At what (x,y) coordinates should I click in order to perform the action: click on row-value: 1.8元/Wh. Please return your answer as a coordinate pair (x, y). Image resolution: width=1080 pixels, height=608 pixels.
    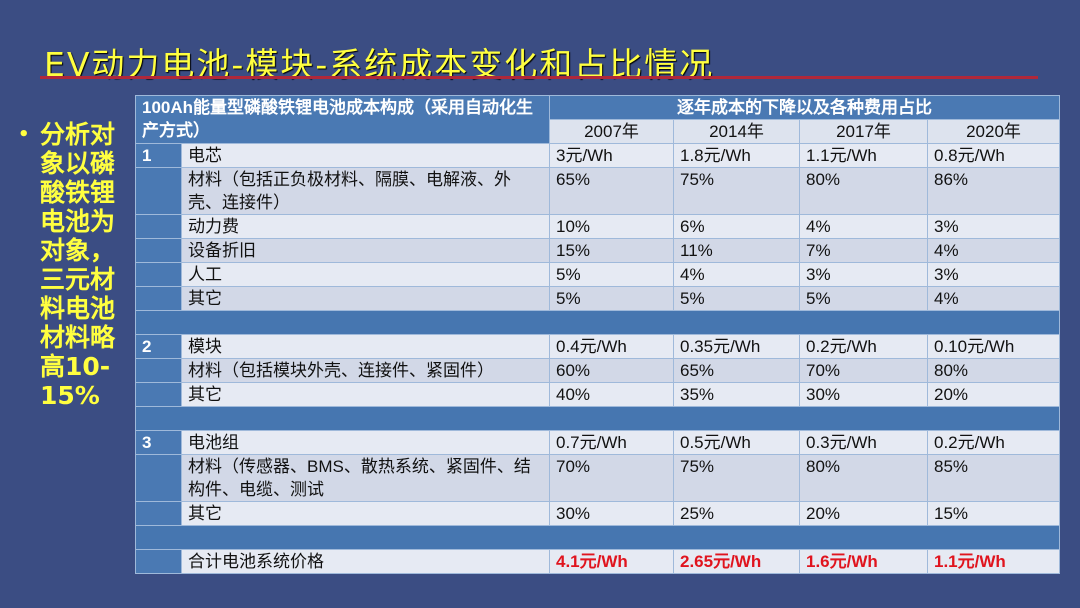
    Looking at the image, I should click on (736, 155).